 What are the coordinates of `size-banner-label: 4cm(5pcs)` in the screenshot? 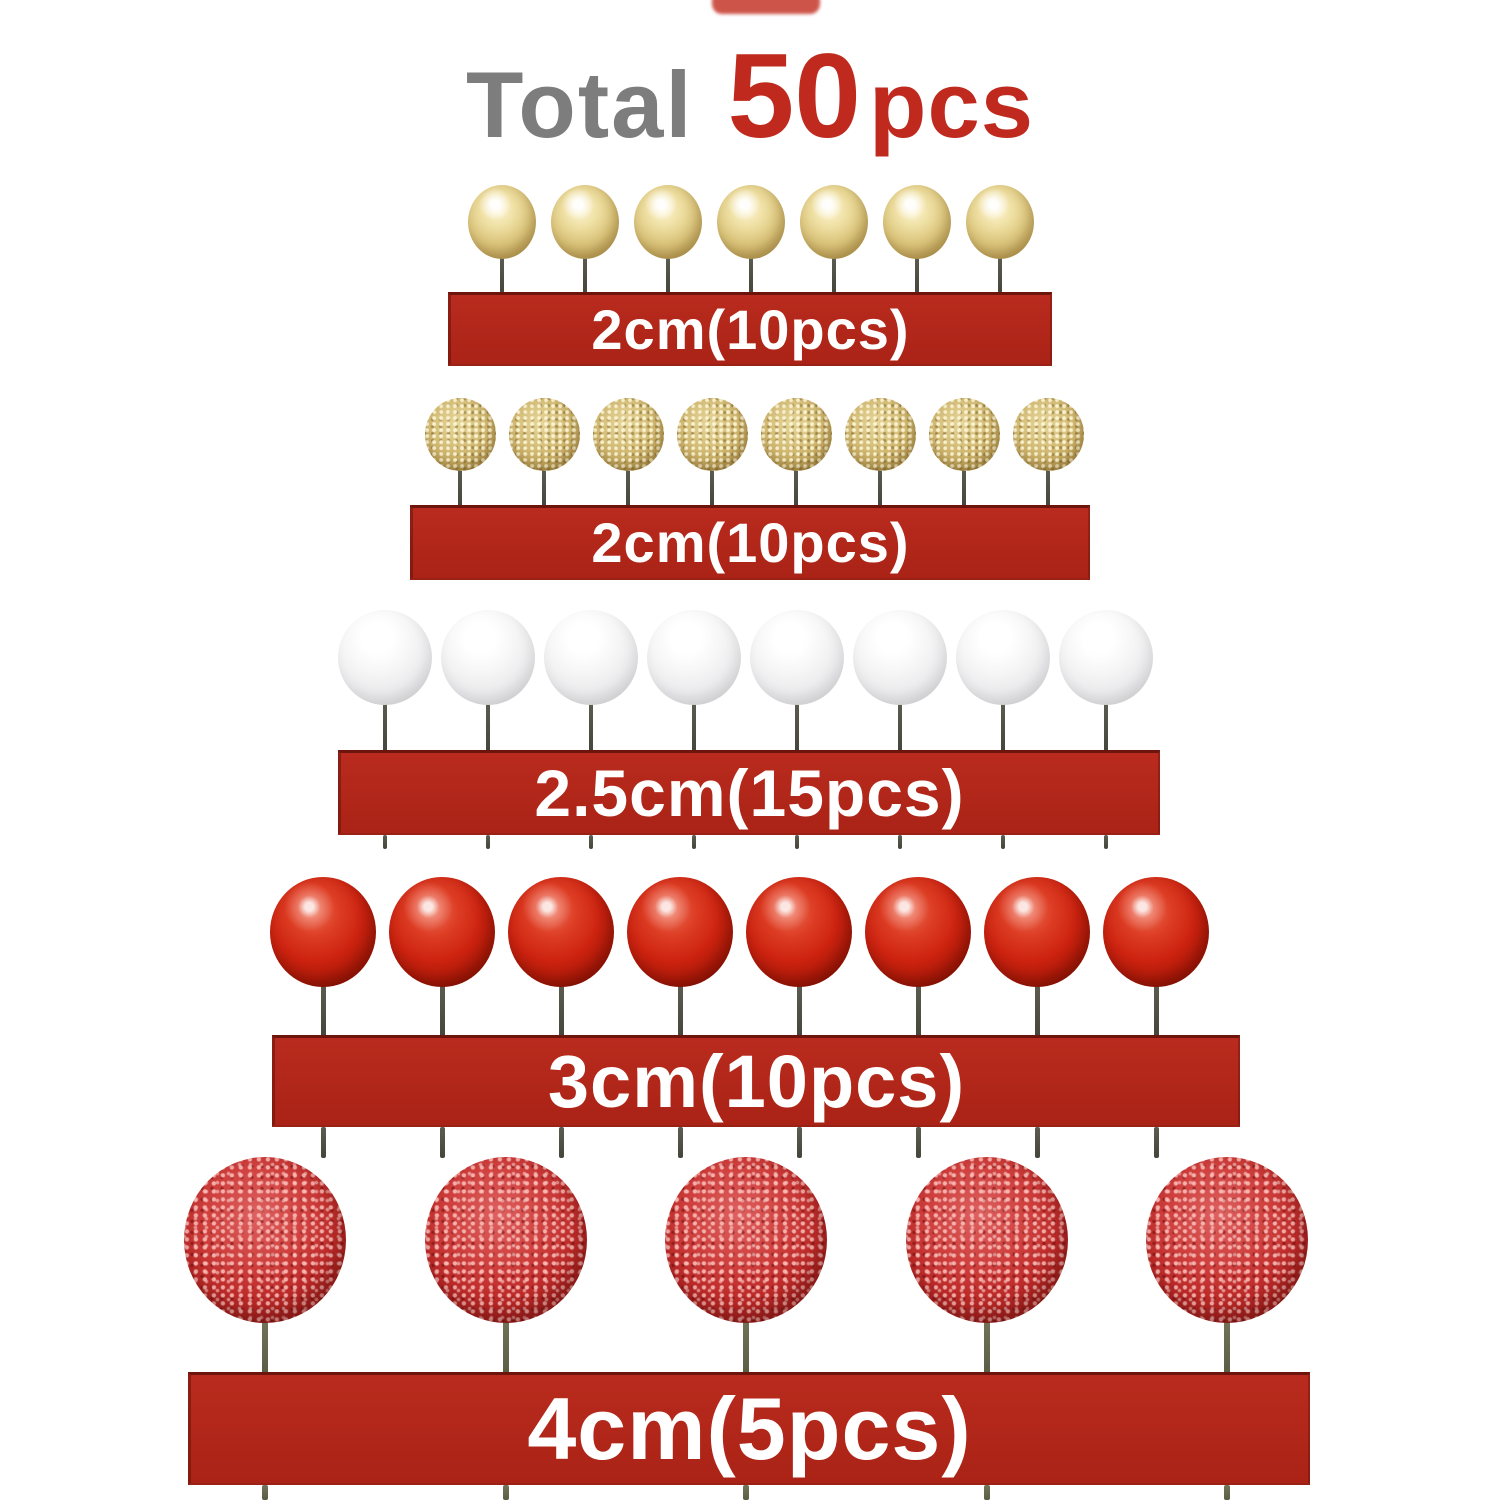 It's located at (749, 1428).